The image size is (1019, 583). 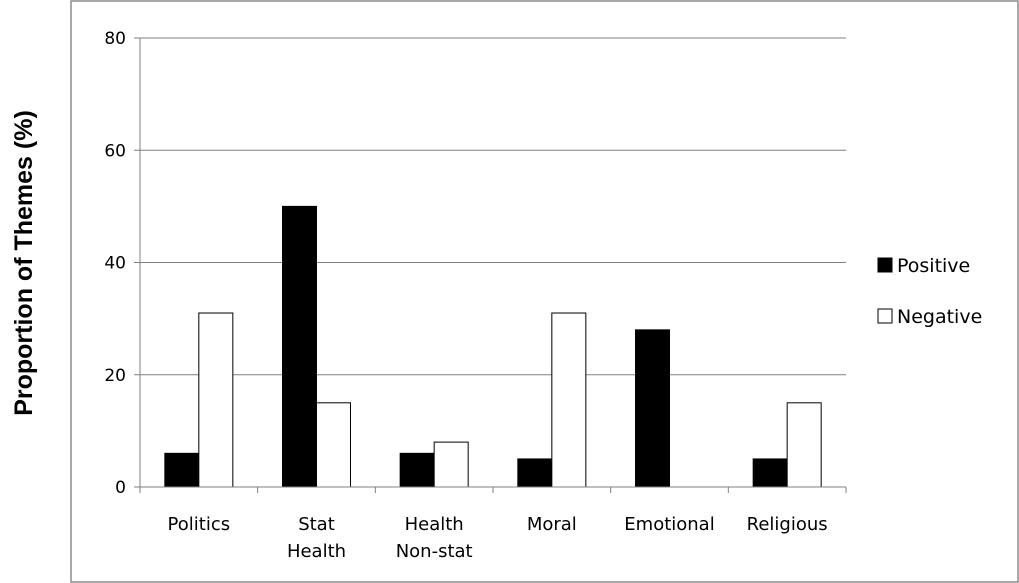 What do you see at coordinates (933, 266) in the screenshot?
I see `legend-label-positive: Positive` at bounding box center [933, 266].